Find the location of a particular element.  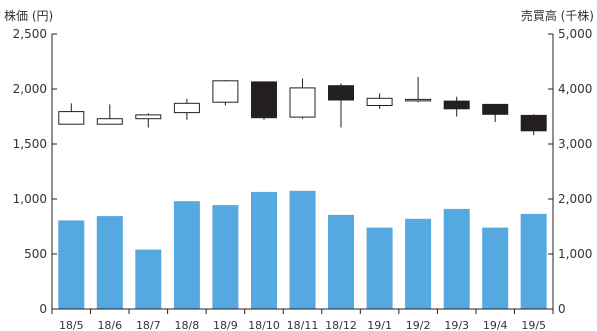

x-tick-label: 18/6 is located at coordinates (109, 325).